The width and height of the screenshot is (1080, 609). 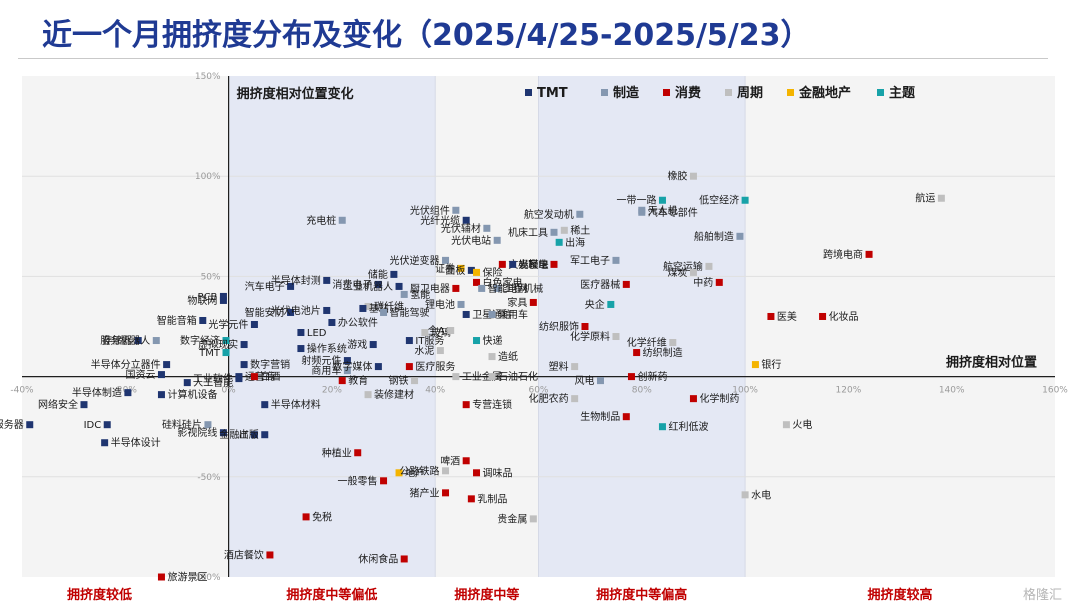 I want to click on data-point-label: 证券, so click(x=445, y=268).